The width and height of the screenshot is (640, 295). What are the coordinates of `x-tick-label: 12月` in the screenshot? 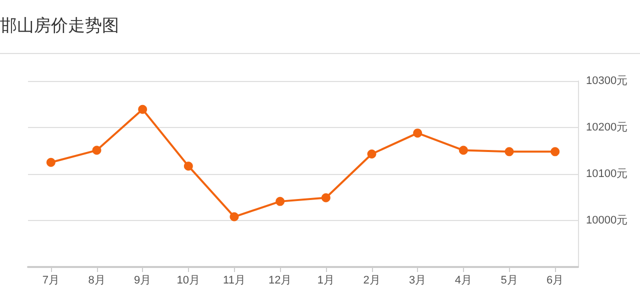 It's located at (280, 280).